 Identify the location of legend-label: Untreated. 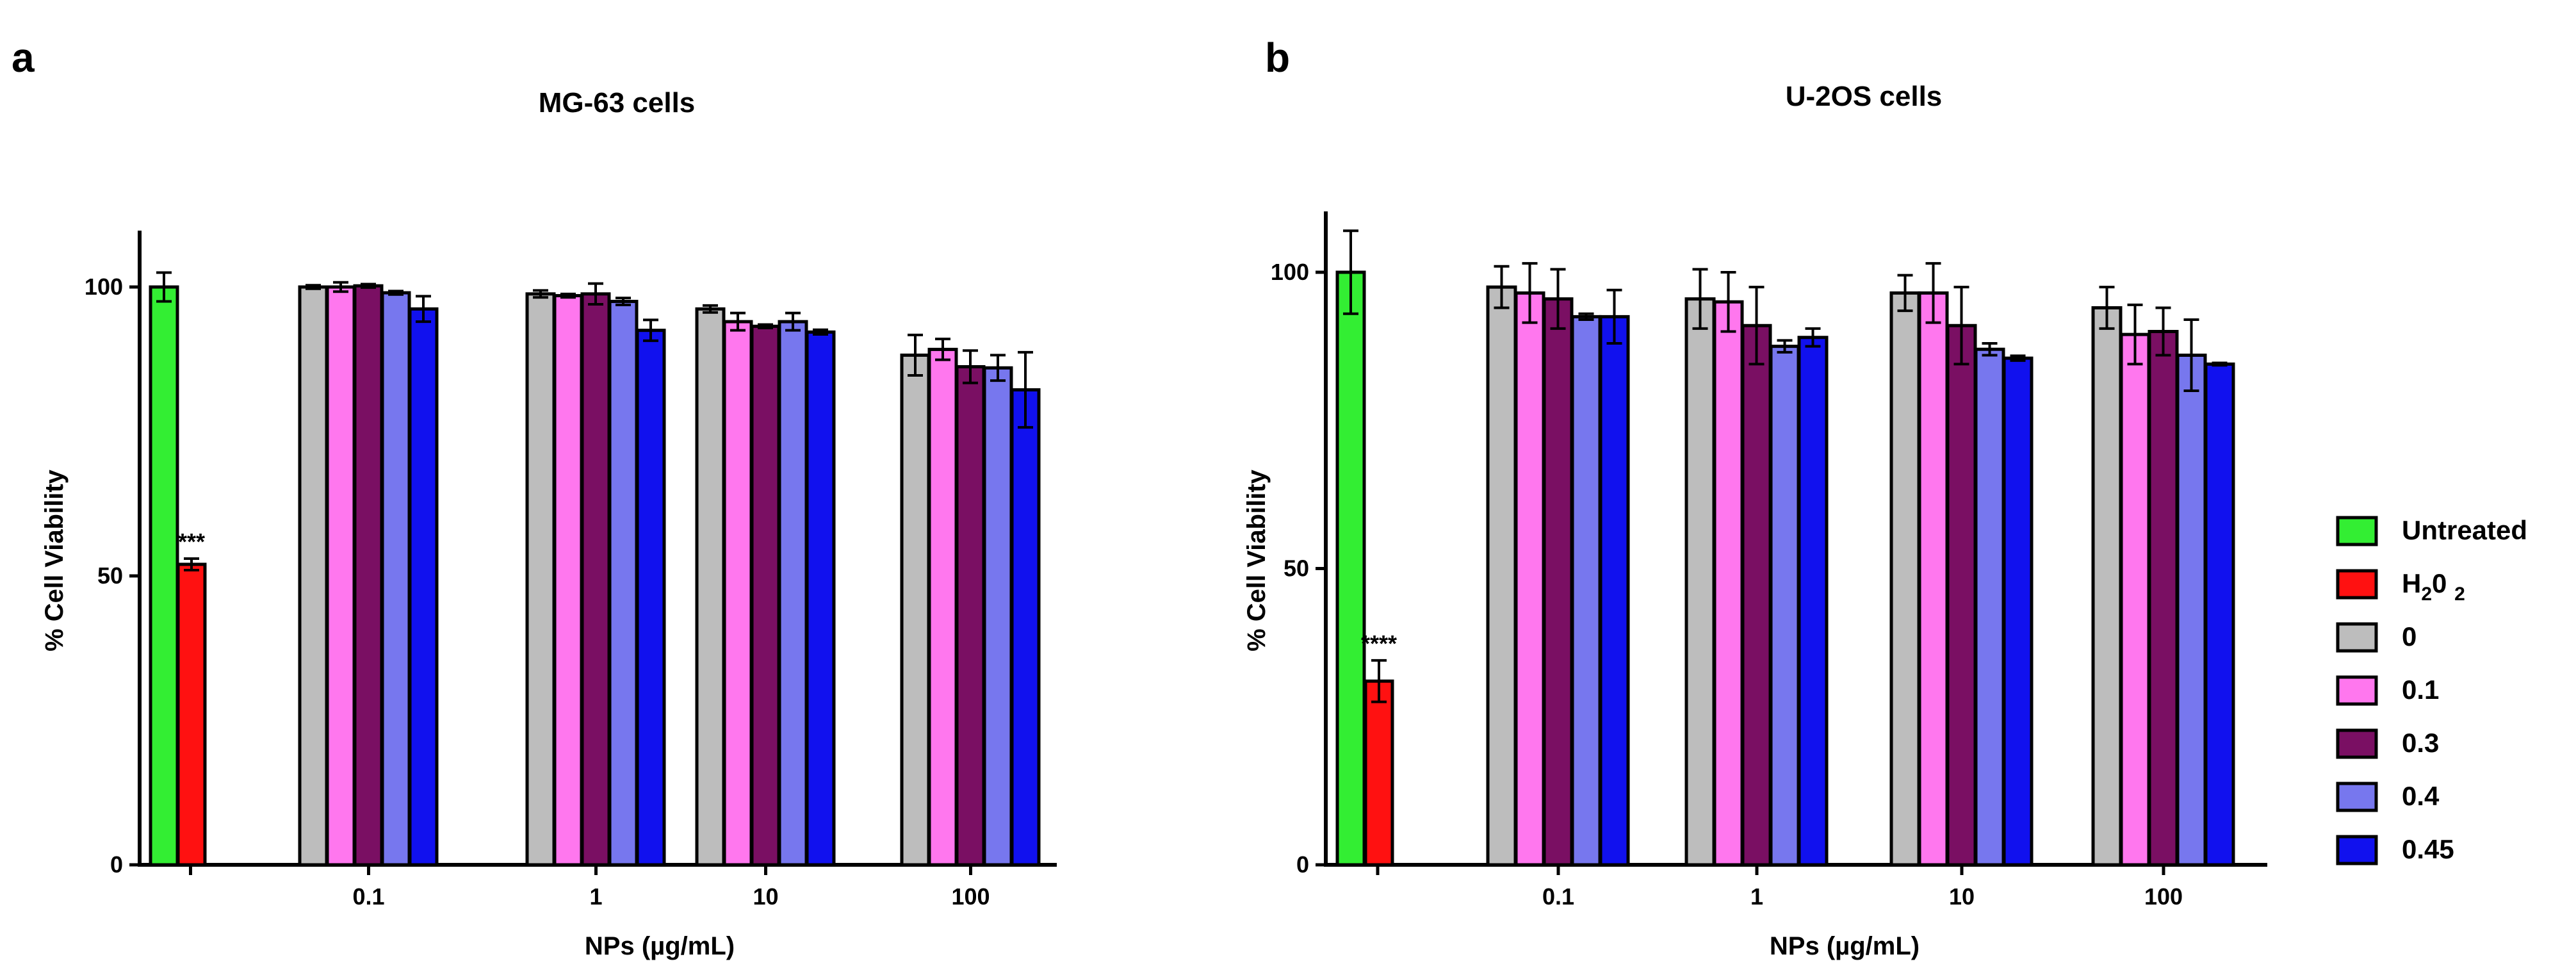
(2464, 530).